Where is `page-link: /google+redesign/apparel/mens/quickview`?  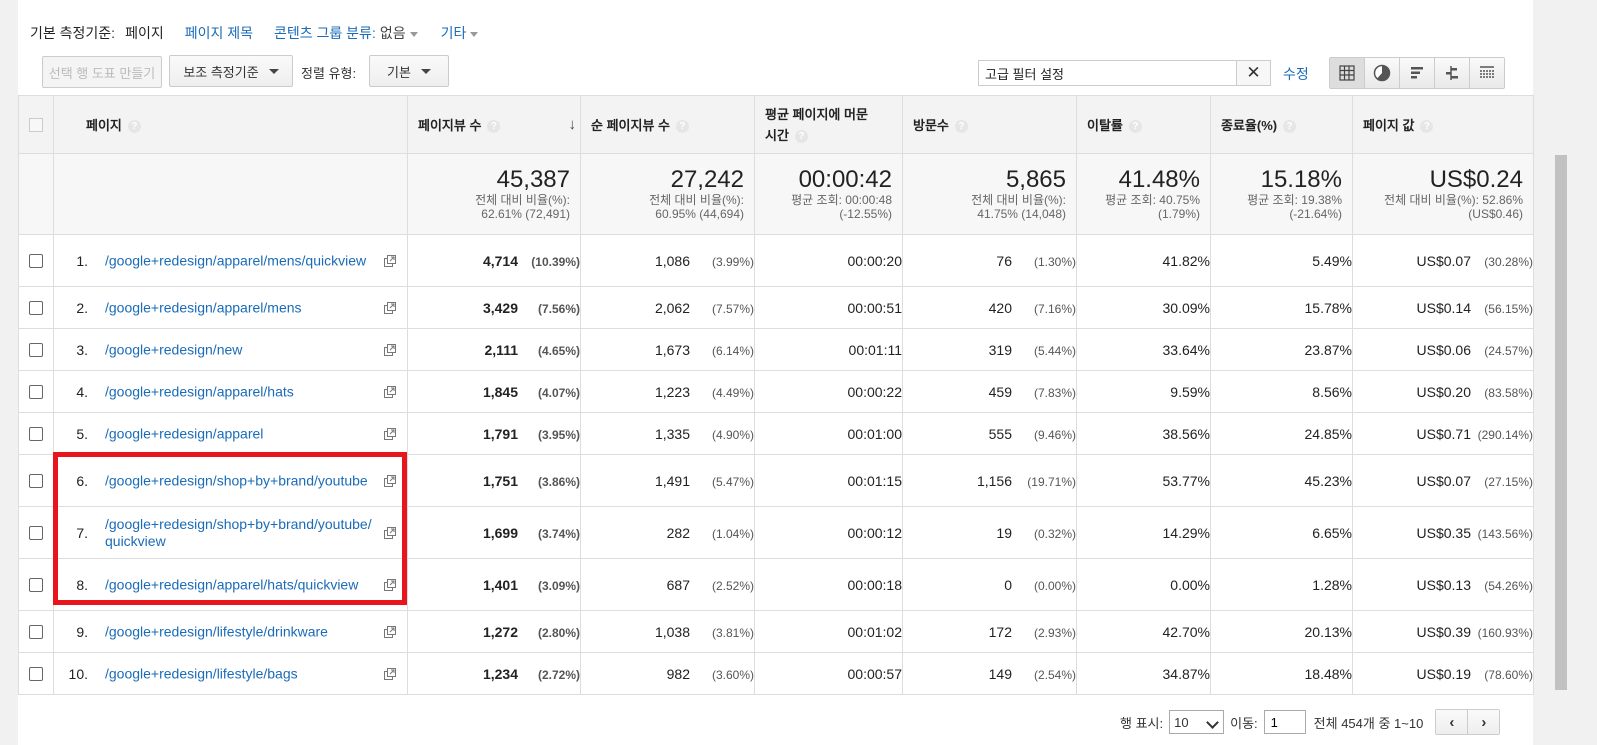
page-link: /google+redesign/apparel/mens/quickview is located at coordinates (236, 260).